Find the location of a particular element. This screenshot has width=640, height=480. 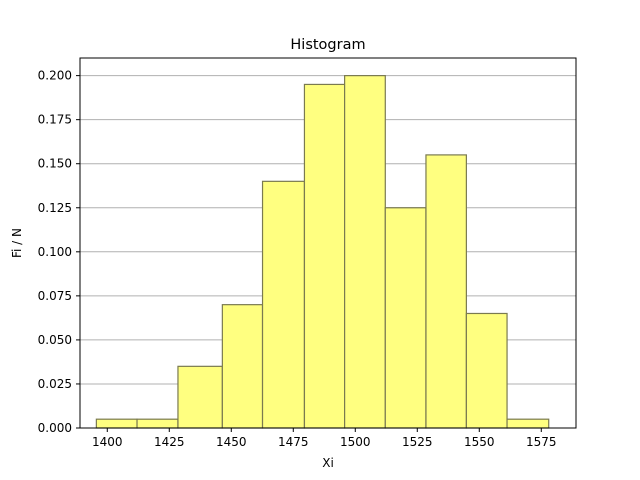

y-tick-label: 0.175 is located at coordinates (55, 120).